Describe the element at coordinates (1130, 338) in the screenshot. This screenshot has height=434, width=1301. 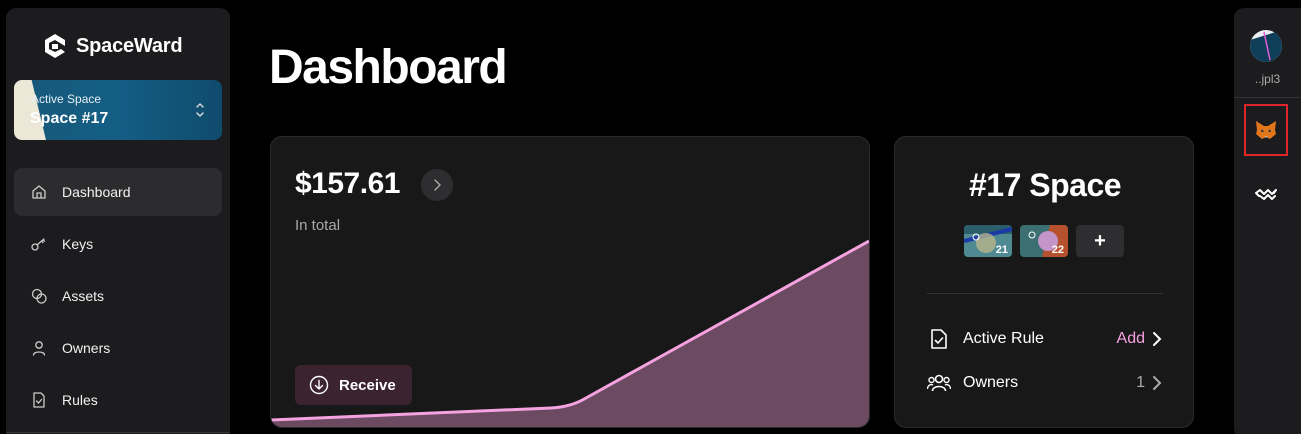
I see `add-rule-label: Add` at that location.